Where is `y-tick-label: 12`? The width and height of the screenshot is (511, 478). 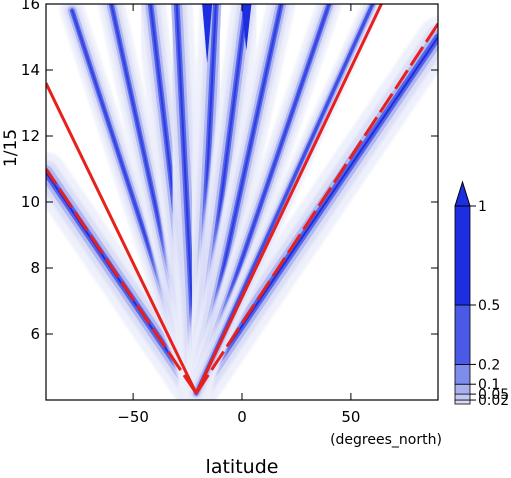
y-tick-label: 12 is located at coordinates (30, 136).